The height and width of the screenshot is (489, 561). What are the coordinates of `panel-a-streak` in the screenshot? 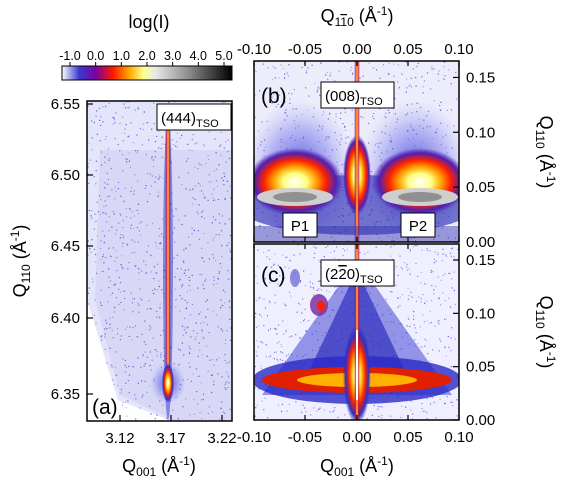 It's located at (168, 262).